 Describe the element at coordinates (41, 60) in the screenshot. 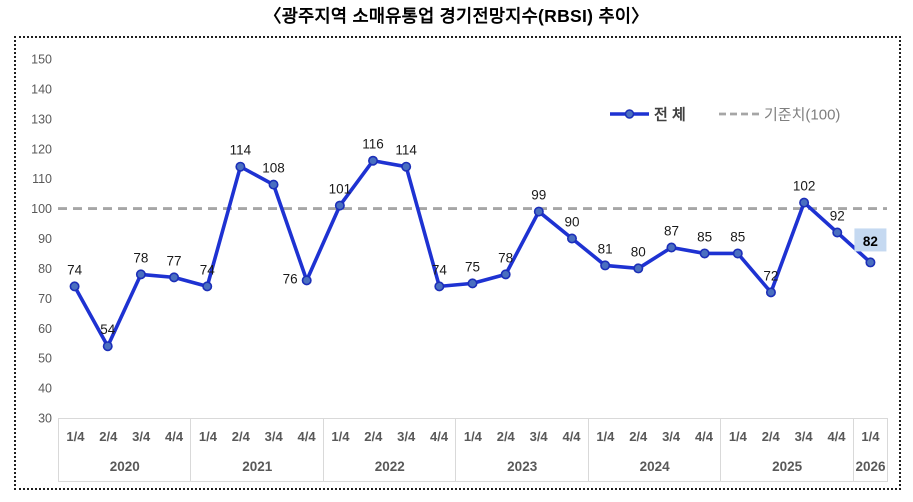

I see `y-axis-tick: 150` at that location.